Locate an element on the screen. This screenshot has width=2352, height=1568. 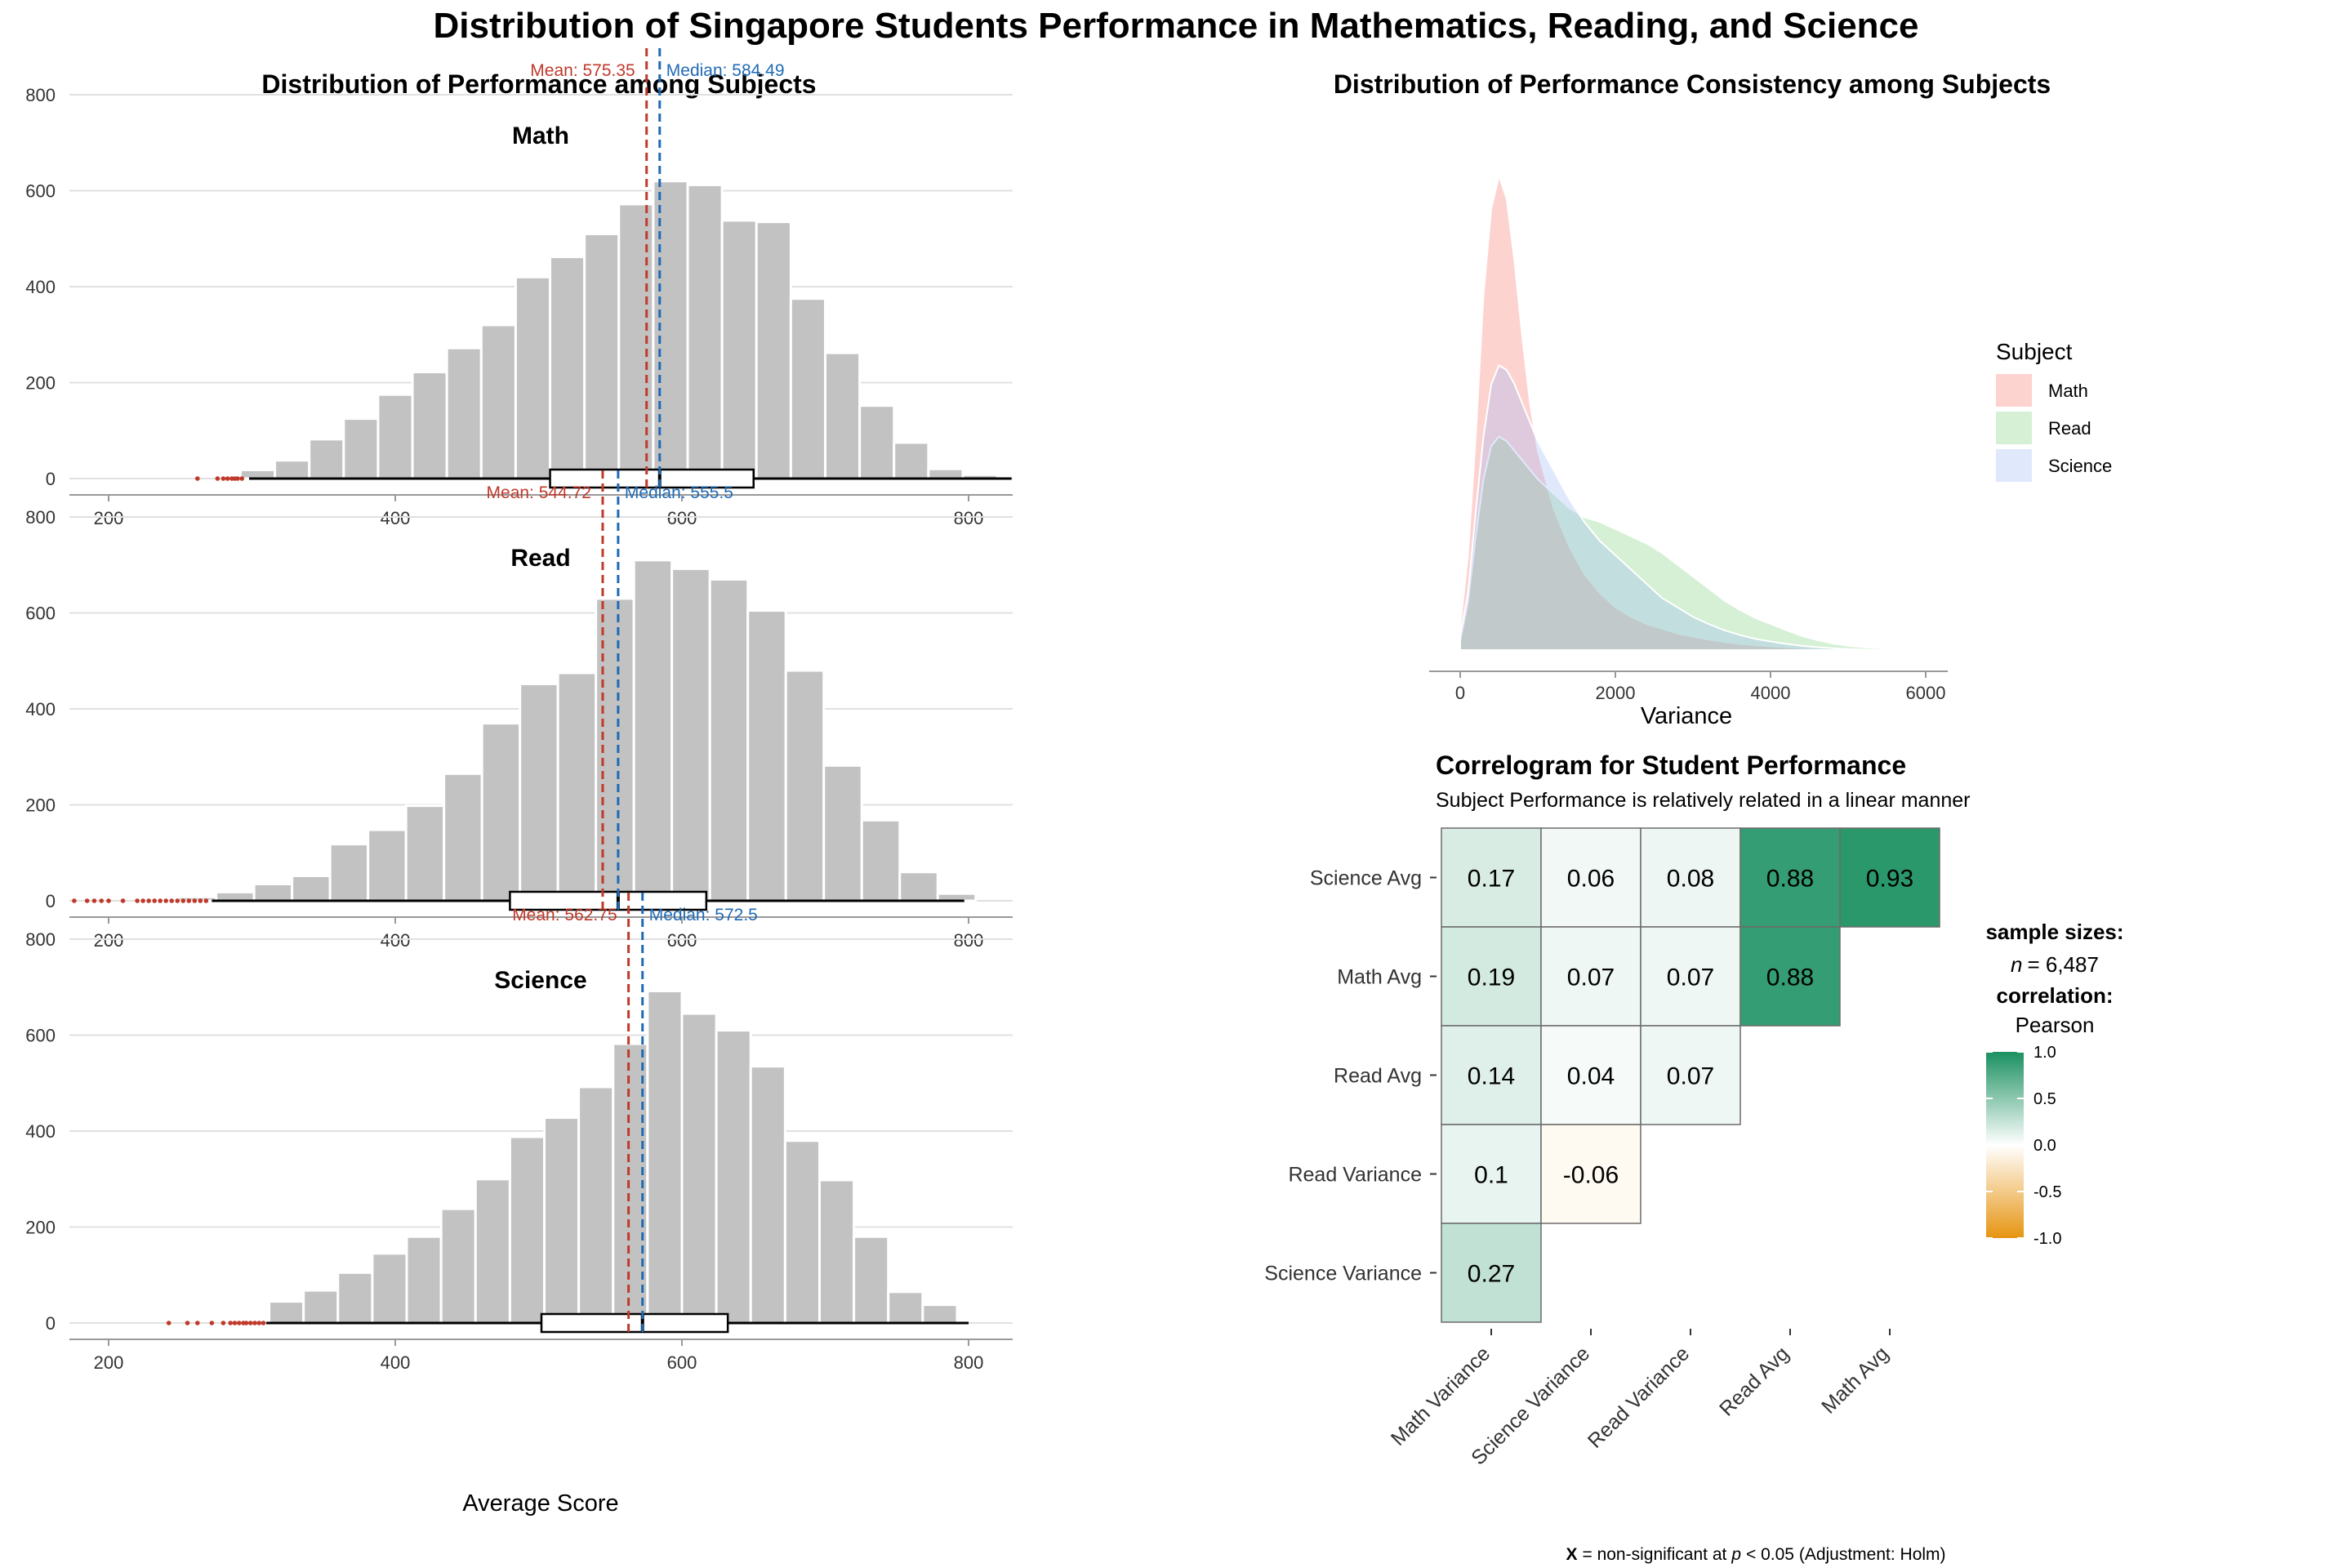
corr-value: -0.06 is located at coordinates (1591, 1175).